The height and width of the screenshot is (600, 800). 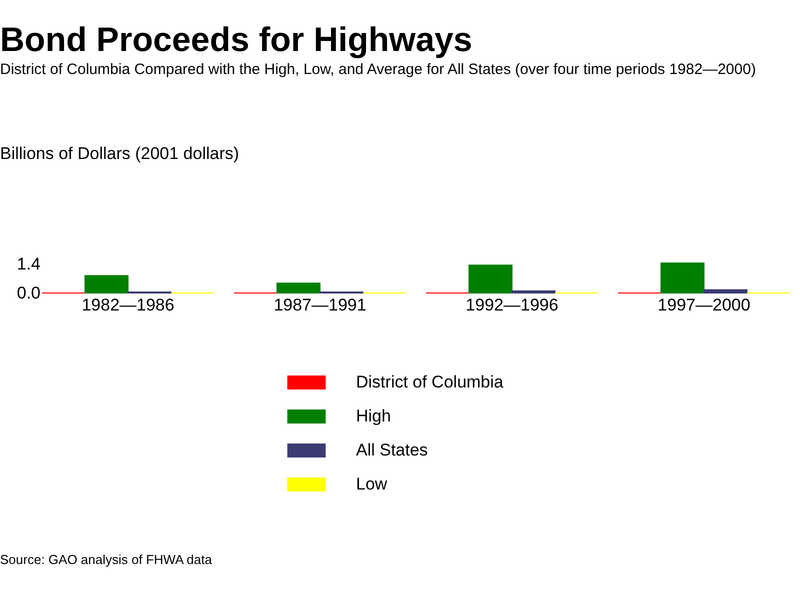 I want to click on legend-label: Low, so click(x=372, y=484).